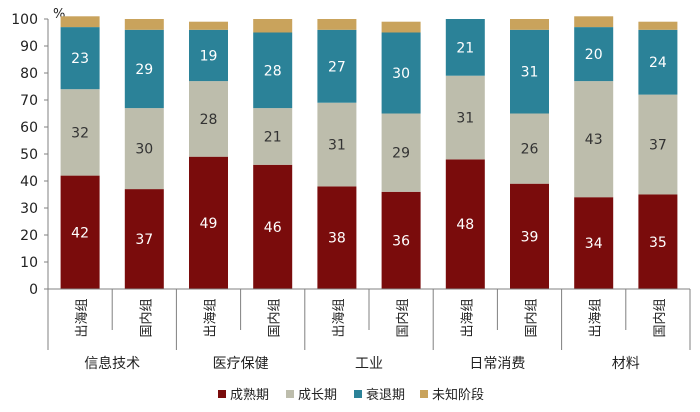  I want to click on data-label: 42, so click(80, 233).